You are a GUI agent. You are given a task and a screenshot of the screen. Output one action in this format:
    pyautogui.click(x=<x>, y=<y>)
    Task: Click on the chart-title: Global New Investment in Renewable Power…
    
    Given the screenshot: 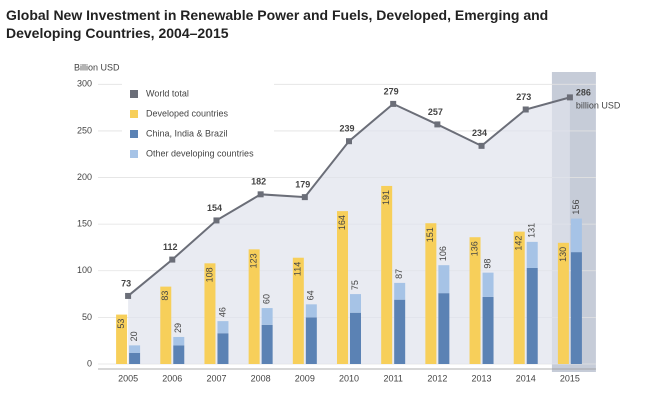 What is the action you would take?
    pyautogui.click(x=277, y=24)
    